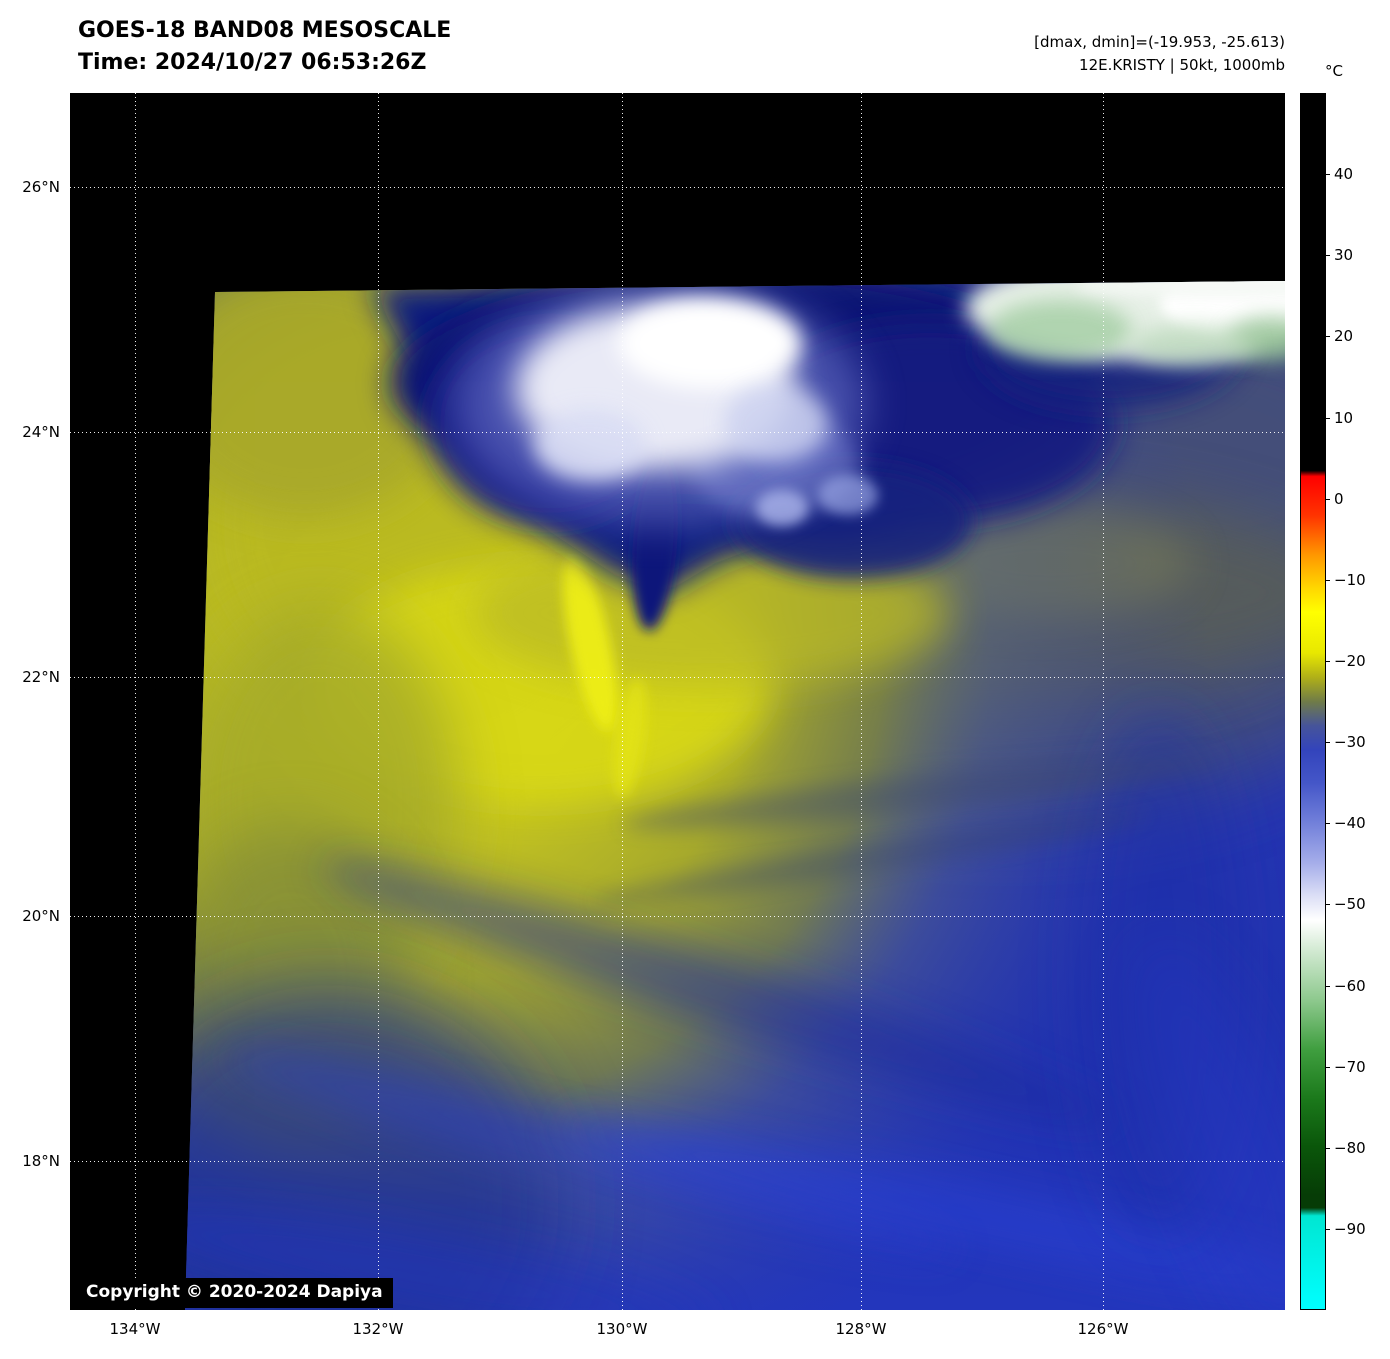  Describe the element at coordinates (622, 1329) in the screenshot. I see `lon-tick-label: 130°W` at that location.